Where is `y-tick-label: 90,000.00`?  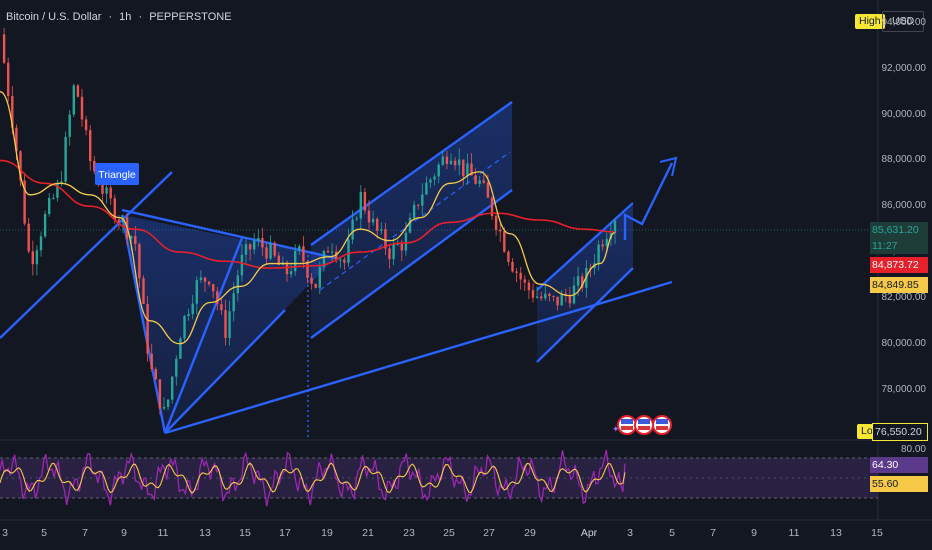
y-tick-label: 90,000.00 is located at coordinates (904, 114).